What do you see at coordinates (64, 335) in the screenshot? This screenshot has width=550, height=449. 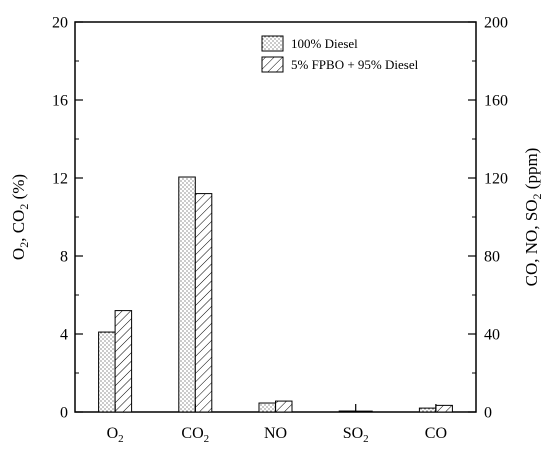 I see `left-tick-label: 4` at bounding box center [64, 335].